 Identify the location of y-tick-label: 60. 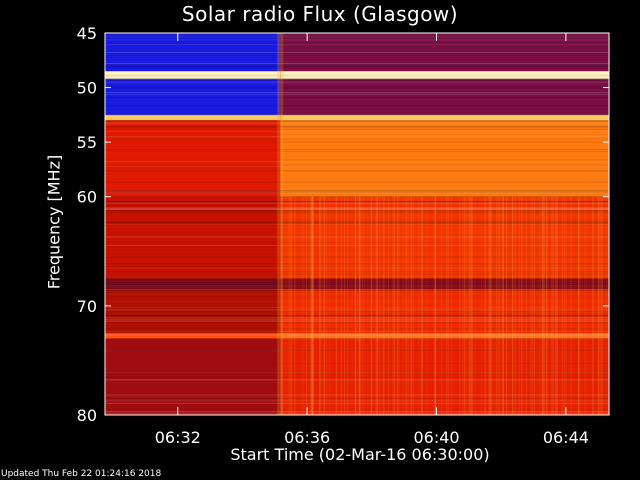
(87, 197).